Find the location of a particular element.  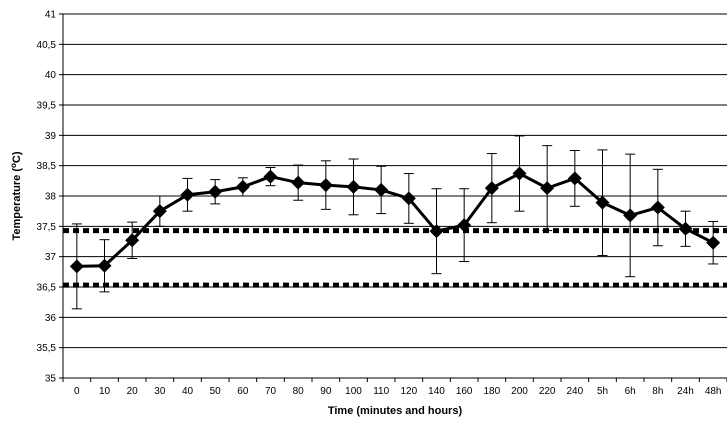

reference-lines is located at coordinates (395, 258).